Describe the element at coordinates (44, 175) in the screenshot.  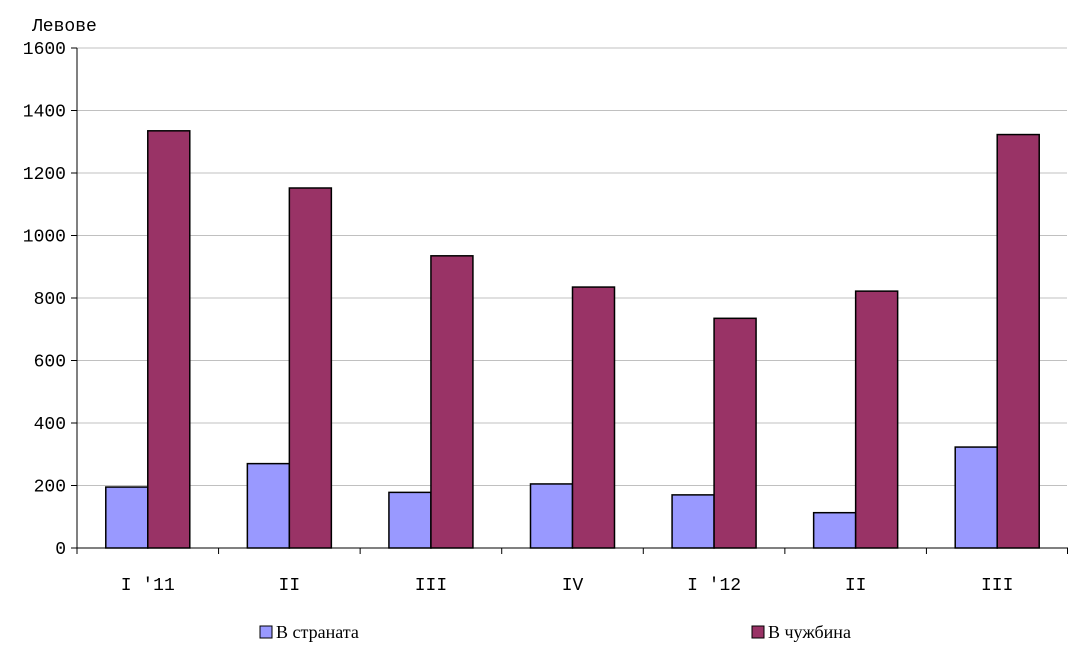
I see `y-tick-label: 1200` at that location.